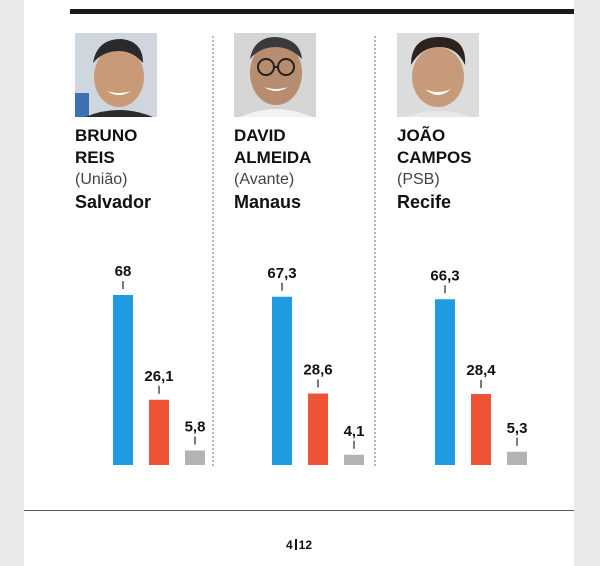 This screenshot has width=600, height=566. What do you see at coordinates (418, 179) in the screenshot?
I see `candidate-party: (PSB)` at bounding box center [418, 179].